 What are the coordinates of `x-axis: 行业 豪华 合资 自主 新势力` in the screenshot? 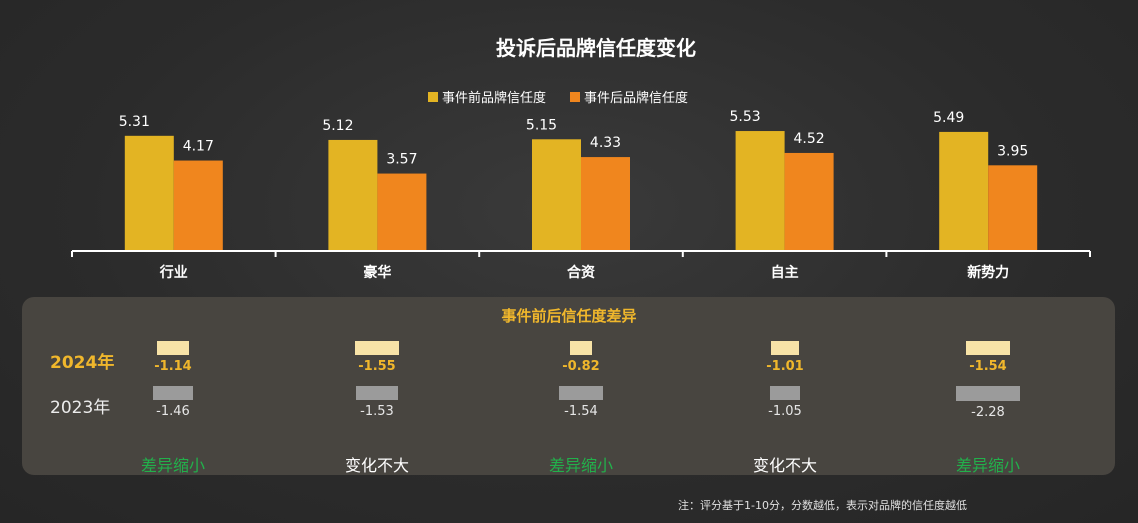 It's located at (581, 265).